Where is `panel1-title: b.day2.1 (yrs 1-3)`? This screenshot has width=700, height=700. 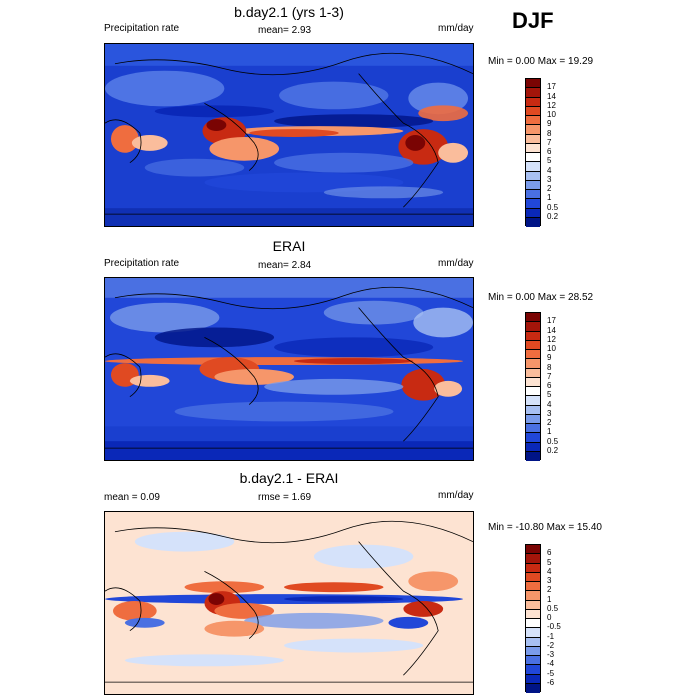
panel1-title: b.day2.1 (yrs 1-3) is located at coordinates (289, 12).